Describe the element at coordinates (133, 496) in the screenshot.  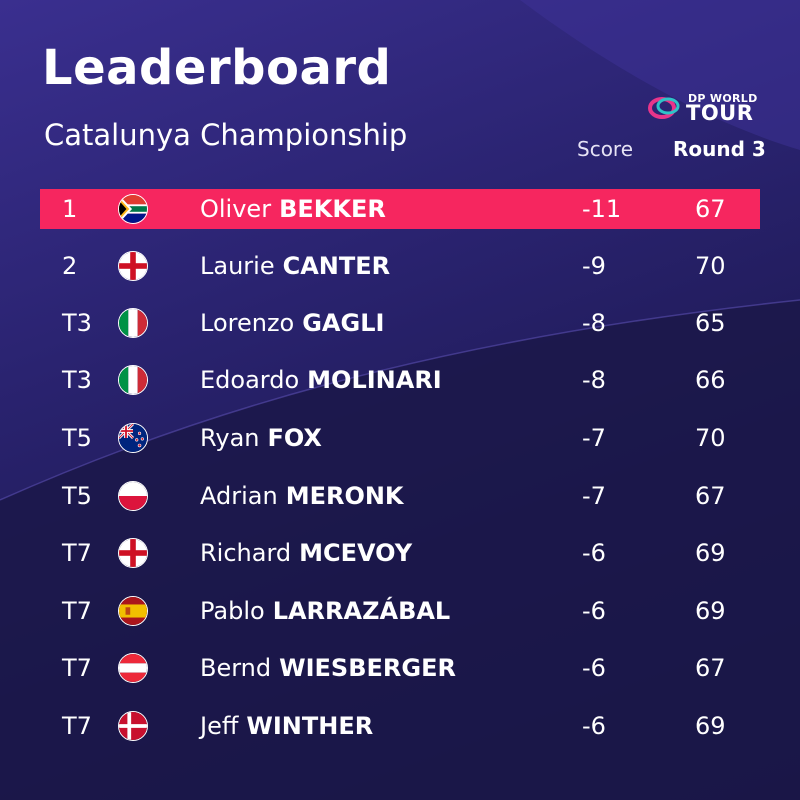
I see `poland-flag-icon` at that location.